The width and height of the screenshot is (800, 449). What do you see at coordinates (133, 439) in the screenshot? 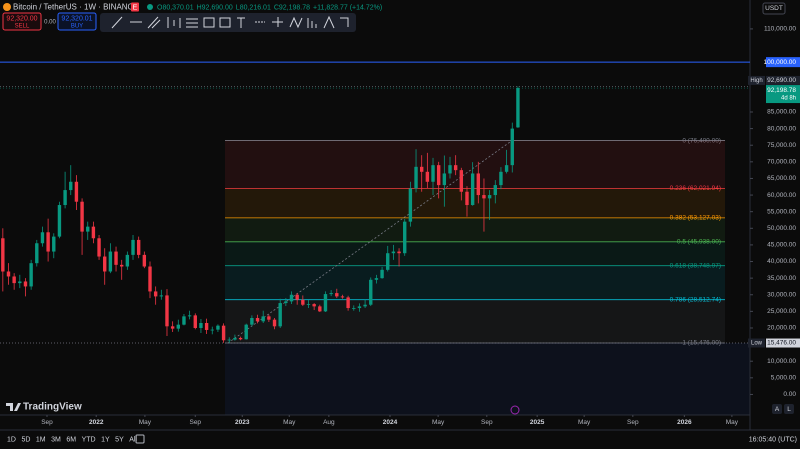
I see `range-button: All` at bounding box center [133, 439].